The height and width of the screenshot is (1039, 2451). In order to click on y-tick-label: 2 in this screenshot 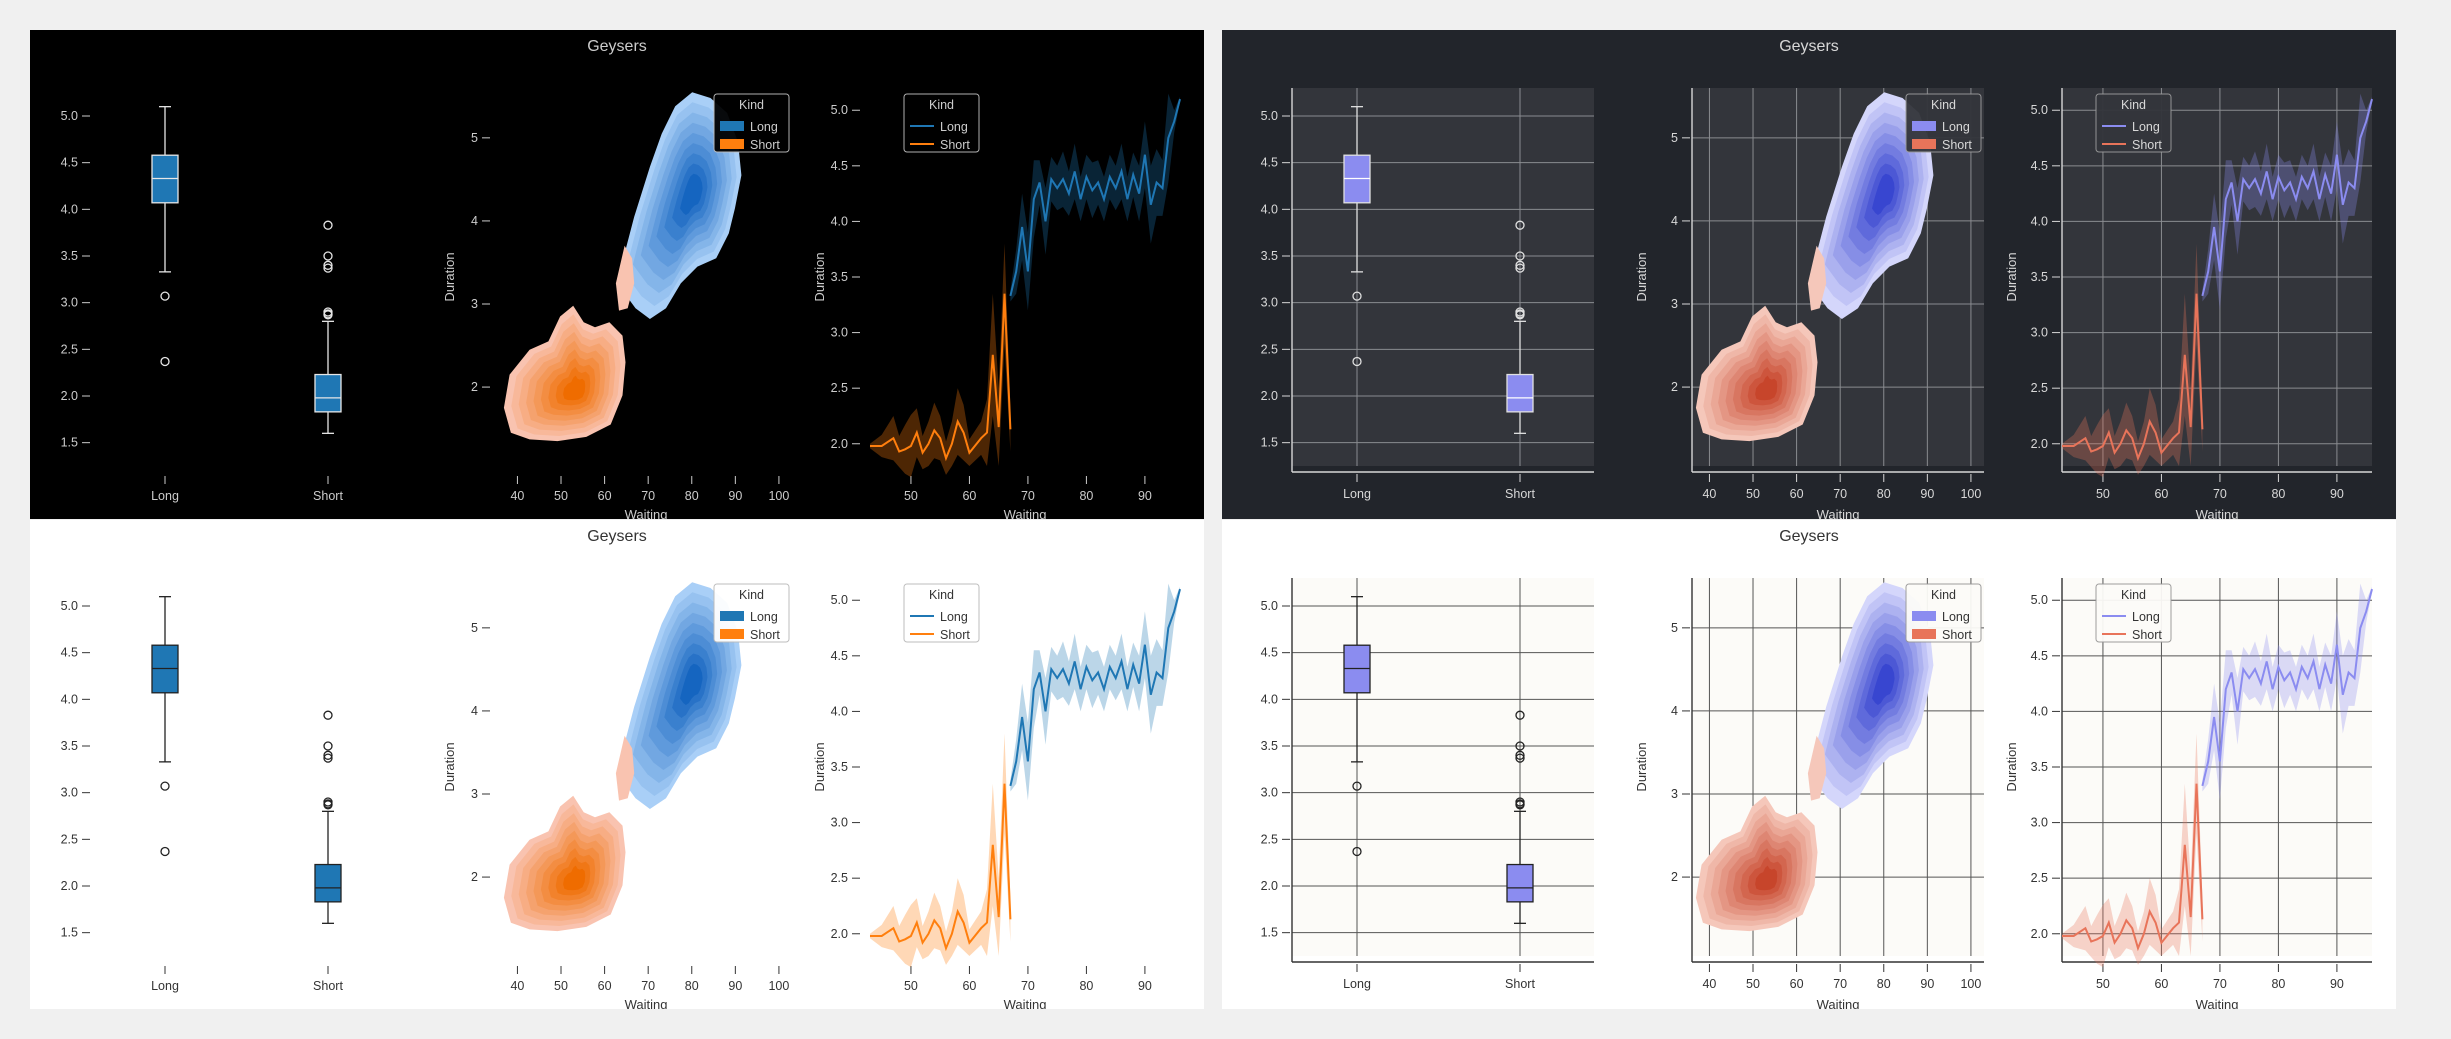, I will do `click(1674, 387)`.